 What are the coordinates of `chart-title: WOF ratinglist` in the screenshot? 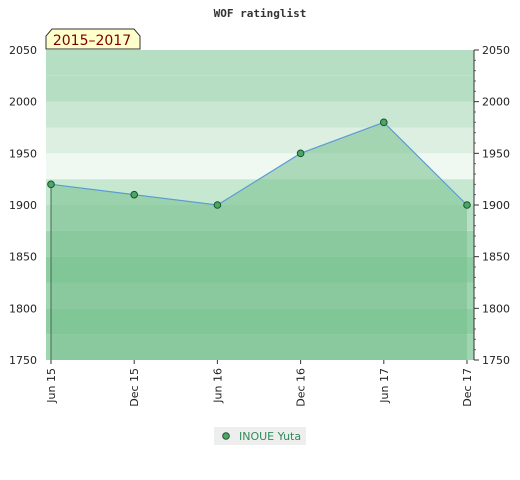 It's located at (260, 13).